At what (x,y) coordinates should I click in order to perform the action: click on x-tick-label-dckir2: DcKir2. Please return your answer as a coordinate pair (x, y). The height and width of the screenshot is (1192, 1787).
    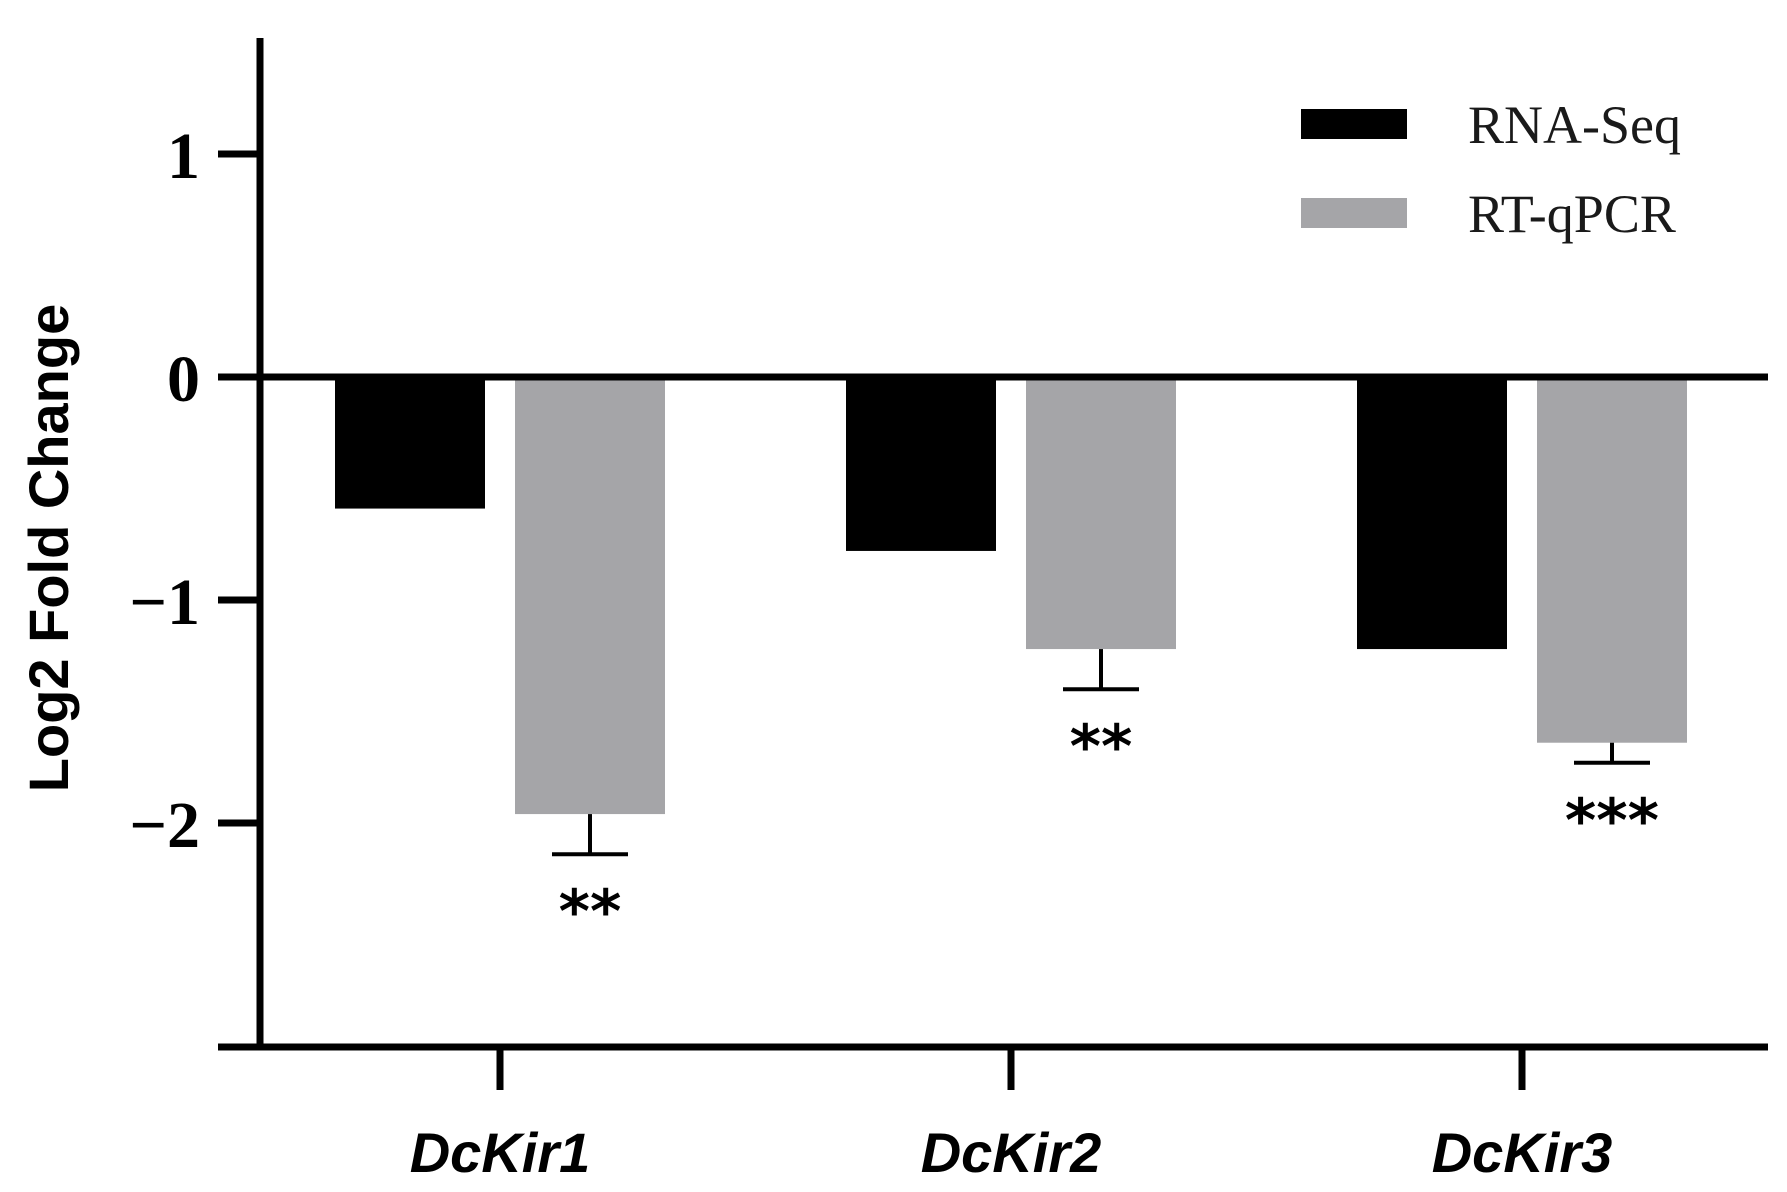
    Looking at the image, I should click on (1011, 1152).